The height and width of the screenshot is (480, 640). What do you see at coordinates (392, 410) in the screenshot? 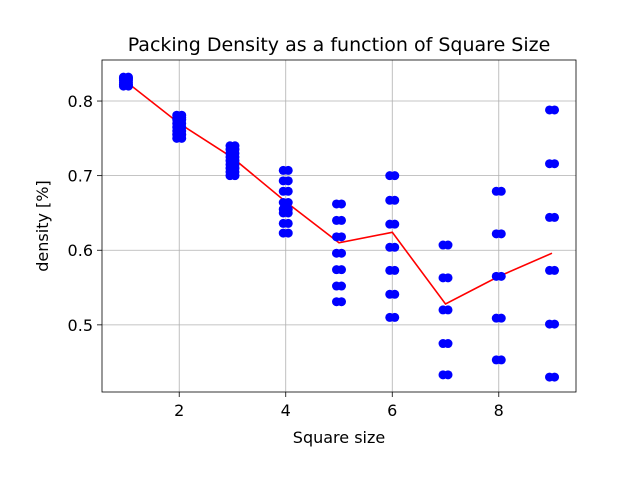
I see `x-tick-label: 6` at bounding box center [392, 410].